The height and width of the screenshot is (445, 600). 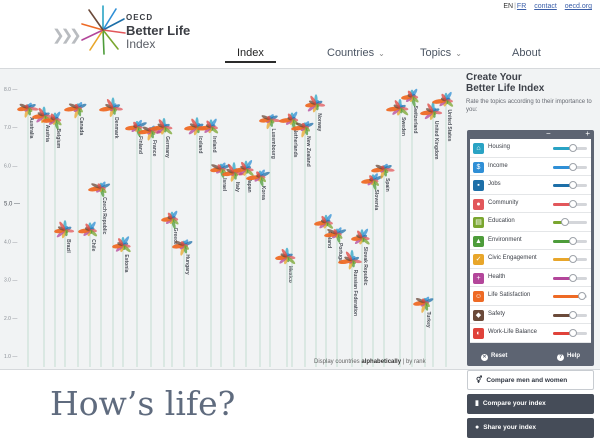 What do you see at coordinates (132, 30) in the screenshot?
I see `oecd-logo: ❯❯❯ OECD Better Life Index` at bounding box center [132, 30].